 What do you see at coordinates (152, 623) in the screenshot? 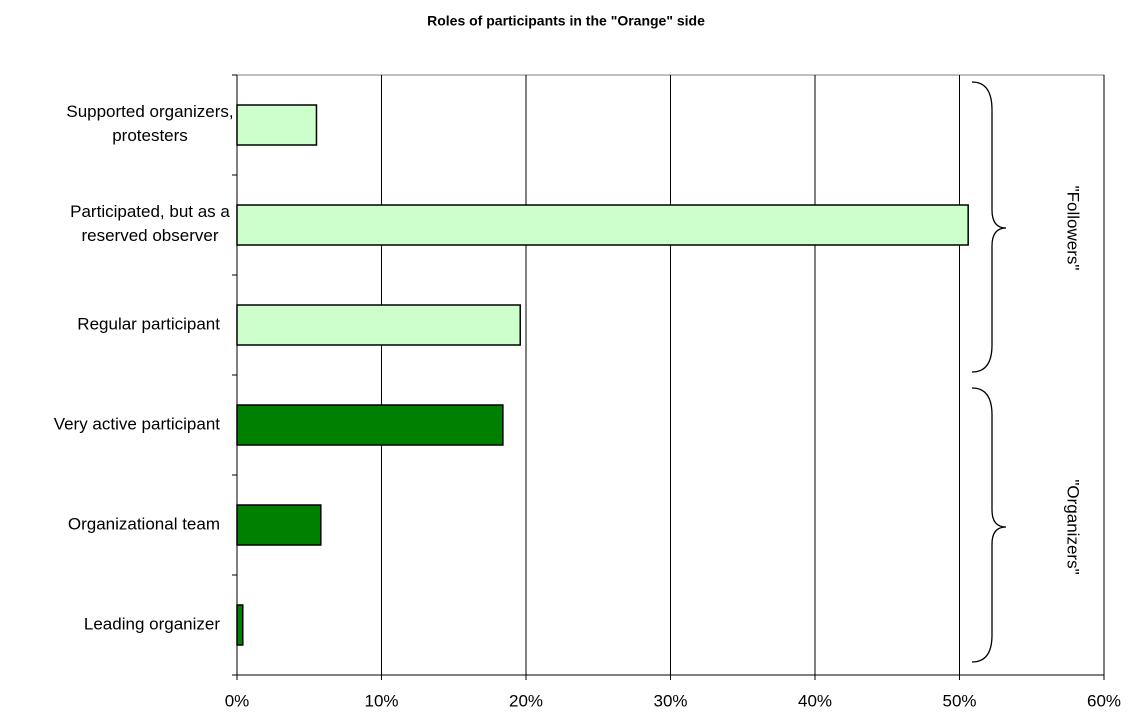
I see `y-tick-label: Leading organizer` at bounding box center [152, 623].